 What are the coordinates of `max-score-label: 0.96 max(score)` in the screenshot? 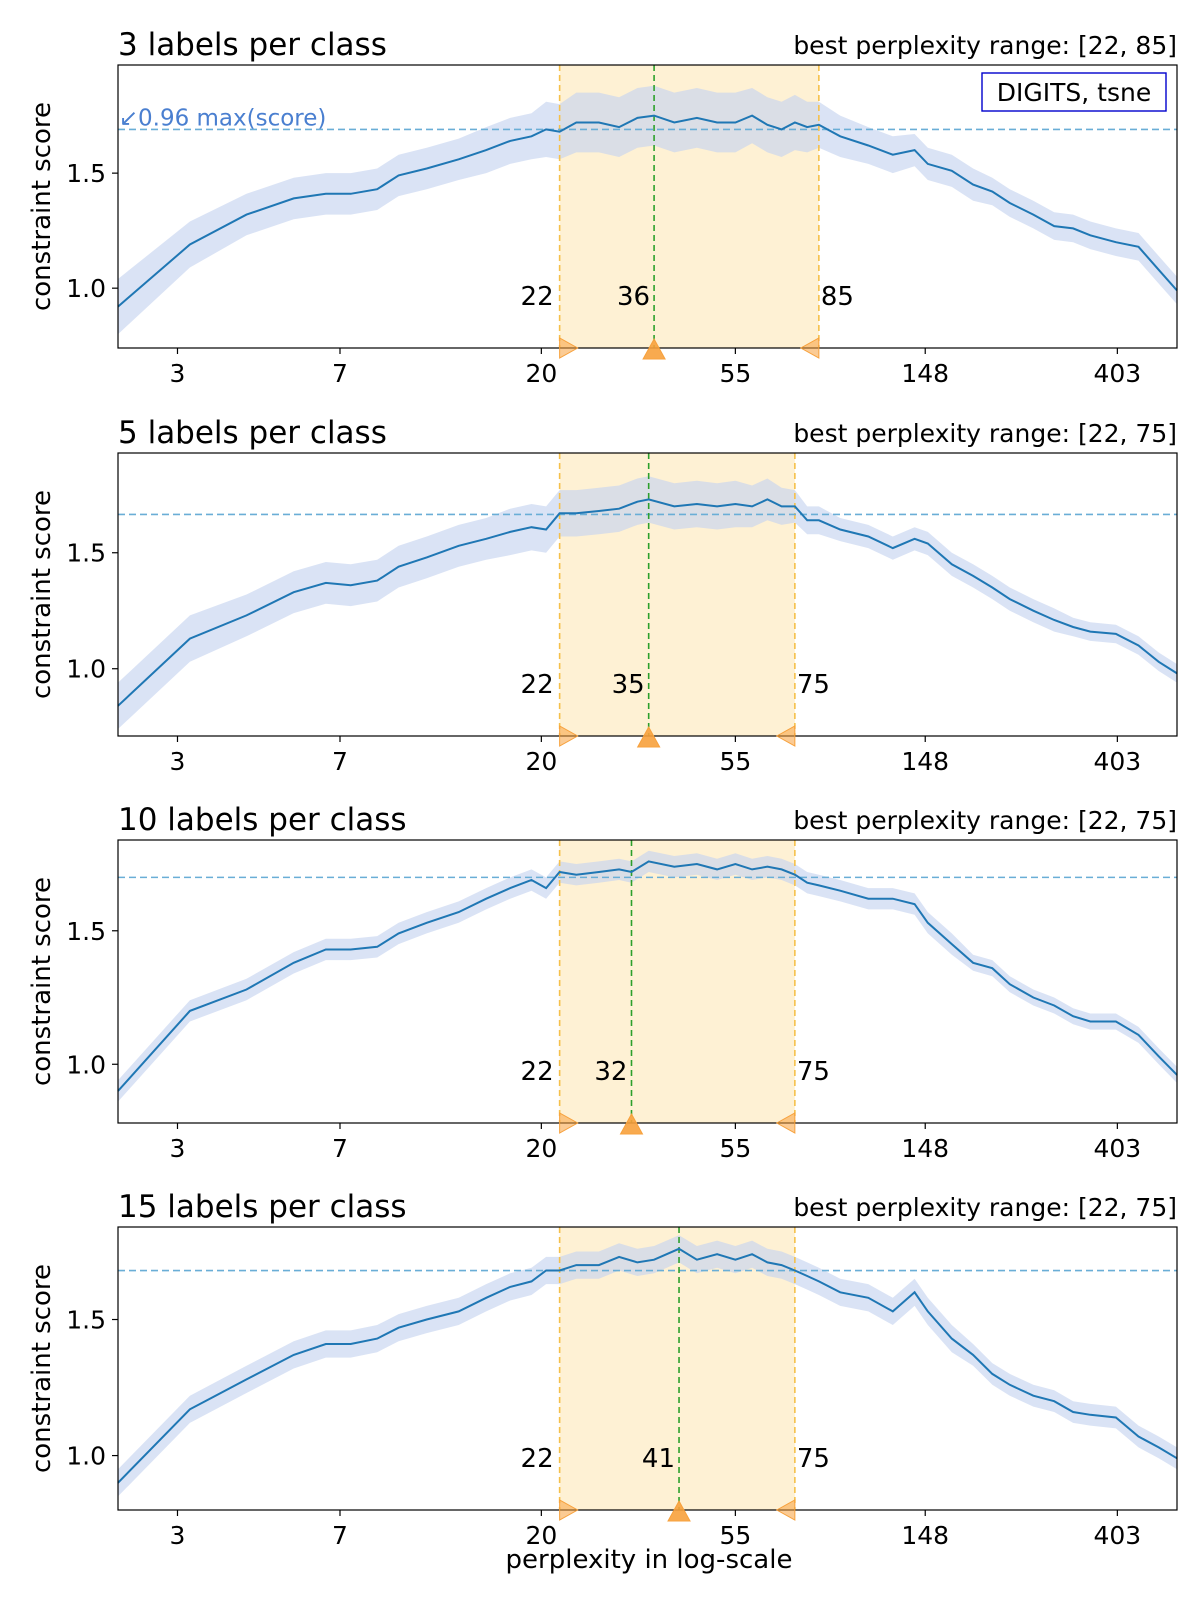 It's located at (232, 118).